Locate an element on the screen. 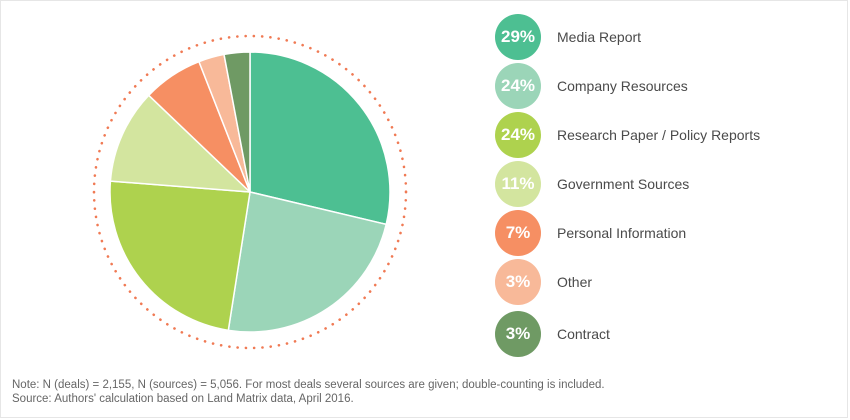 The height and width of the screenshot is (420, 850). pie-slice-contract is located at coordinates (237, 122).